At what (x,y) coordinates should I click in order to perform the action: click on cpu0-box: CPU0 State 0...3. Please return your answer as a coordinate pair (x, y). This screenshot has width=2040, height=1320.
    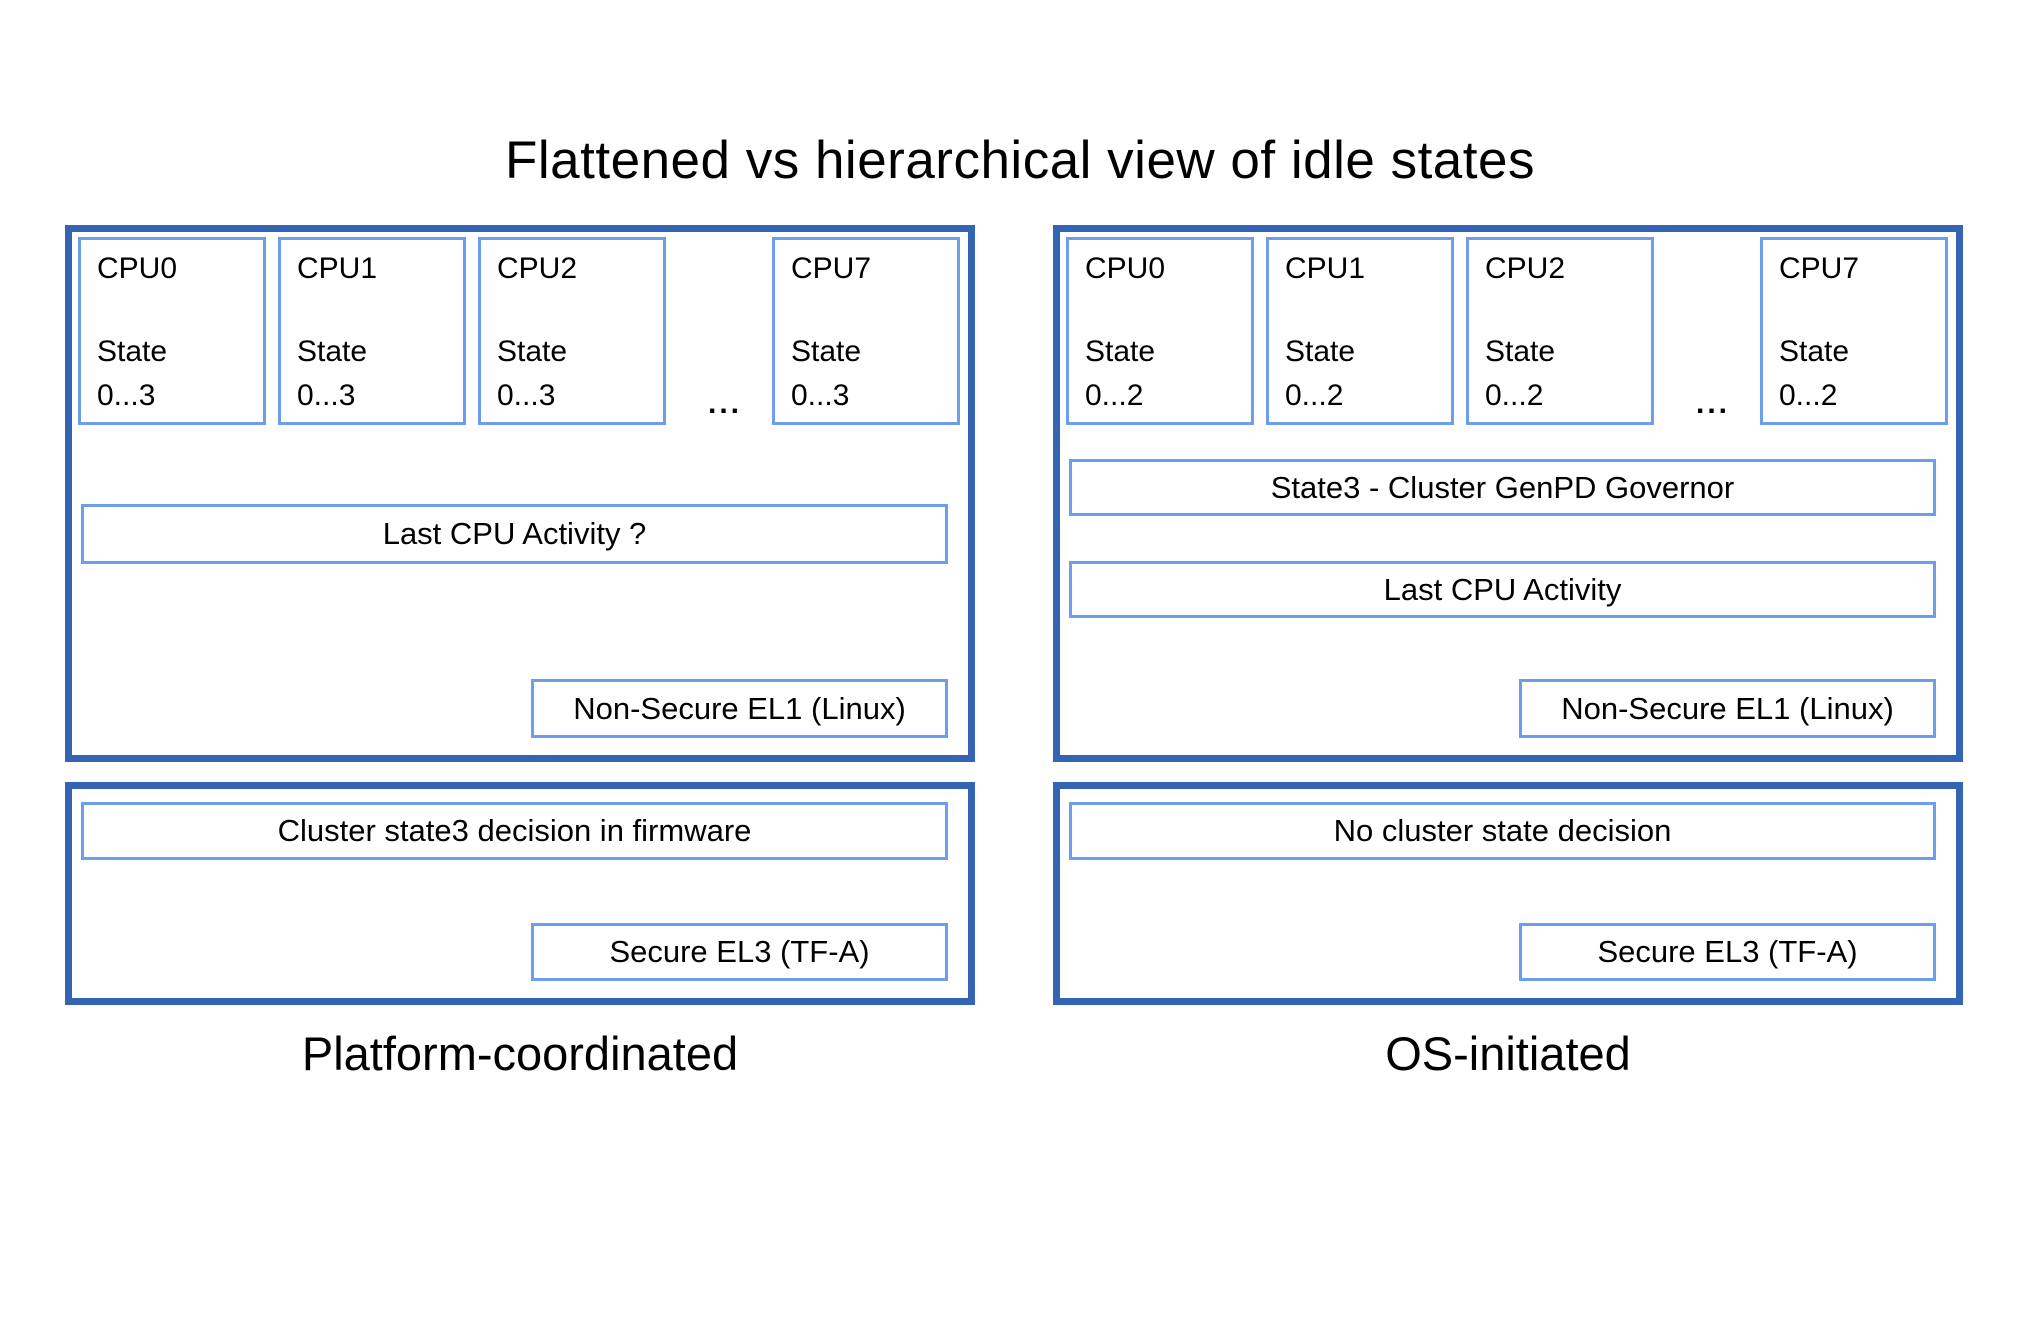
    Looking at the image, I should click on (172, 331).